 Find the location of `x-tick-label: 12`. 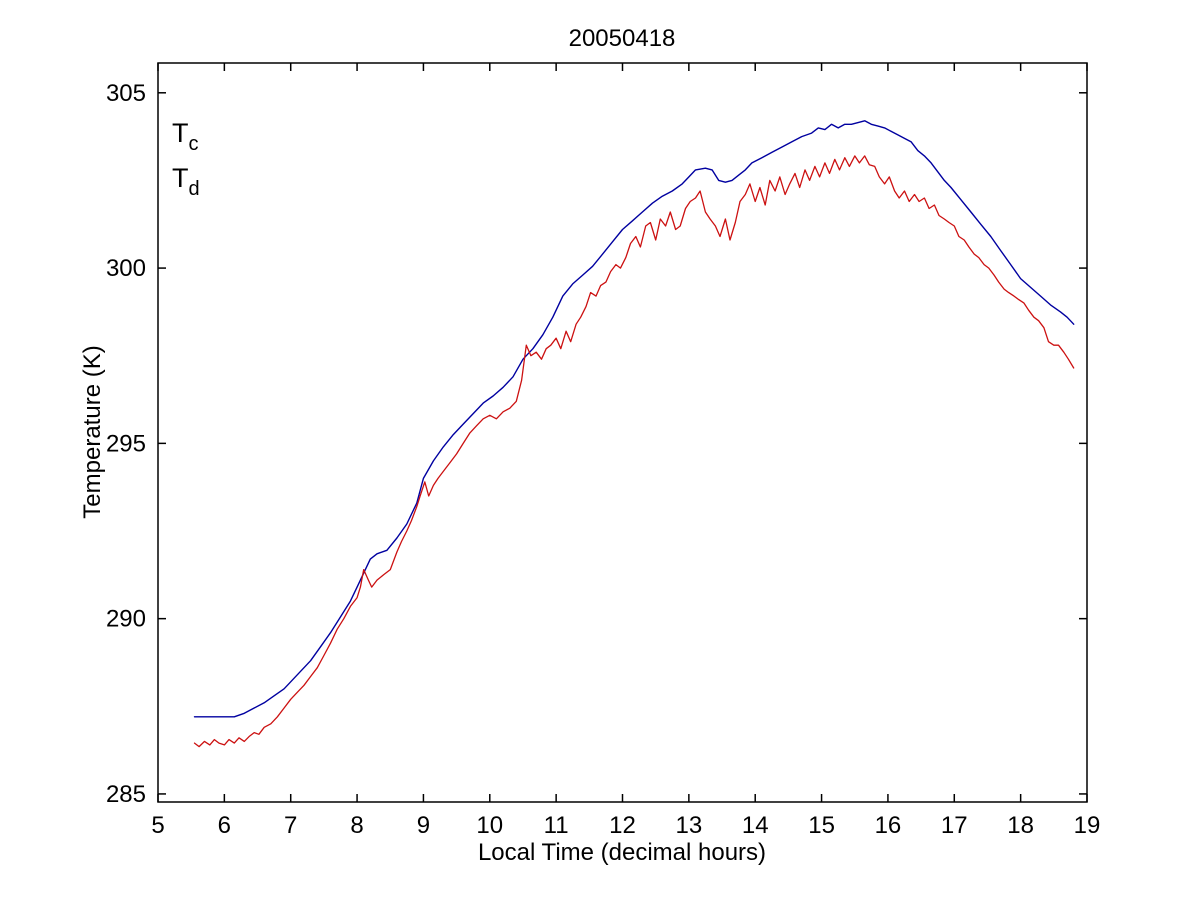

x-tick-label: 12 is located at coordinates (622, 825).